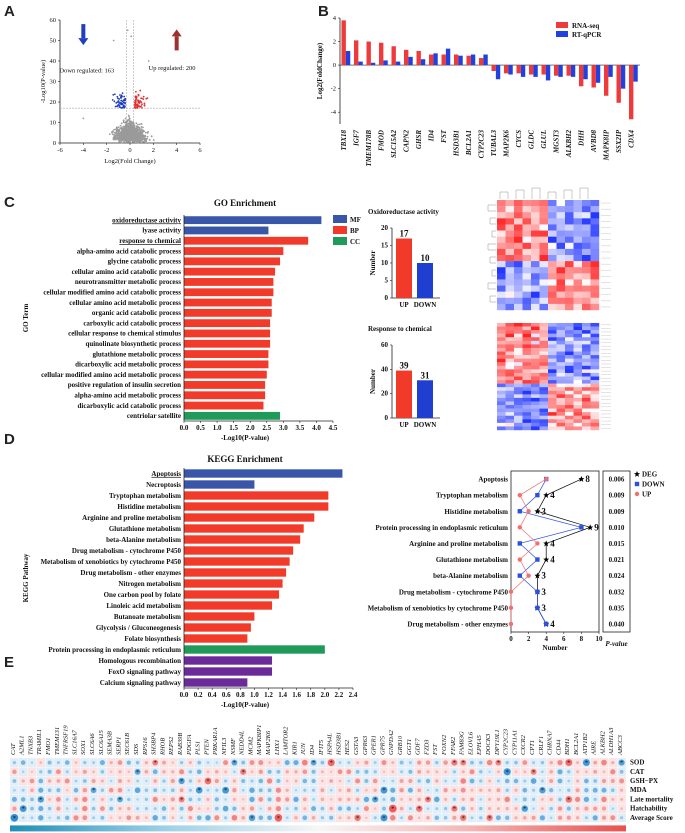 Image resolution: width=685 pixels, height=833 pixels. I want to click on y-tick-label: 20, so click(385, 394).